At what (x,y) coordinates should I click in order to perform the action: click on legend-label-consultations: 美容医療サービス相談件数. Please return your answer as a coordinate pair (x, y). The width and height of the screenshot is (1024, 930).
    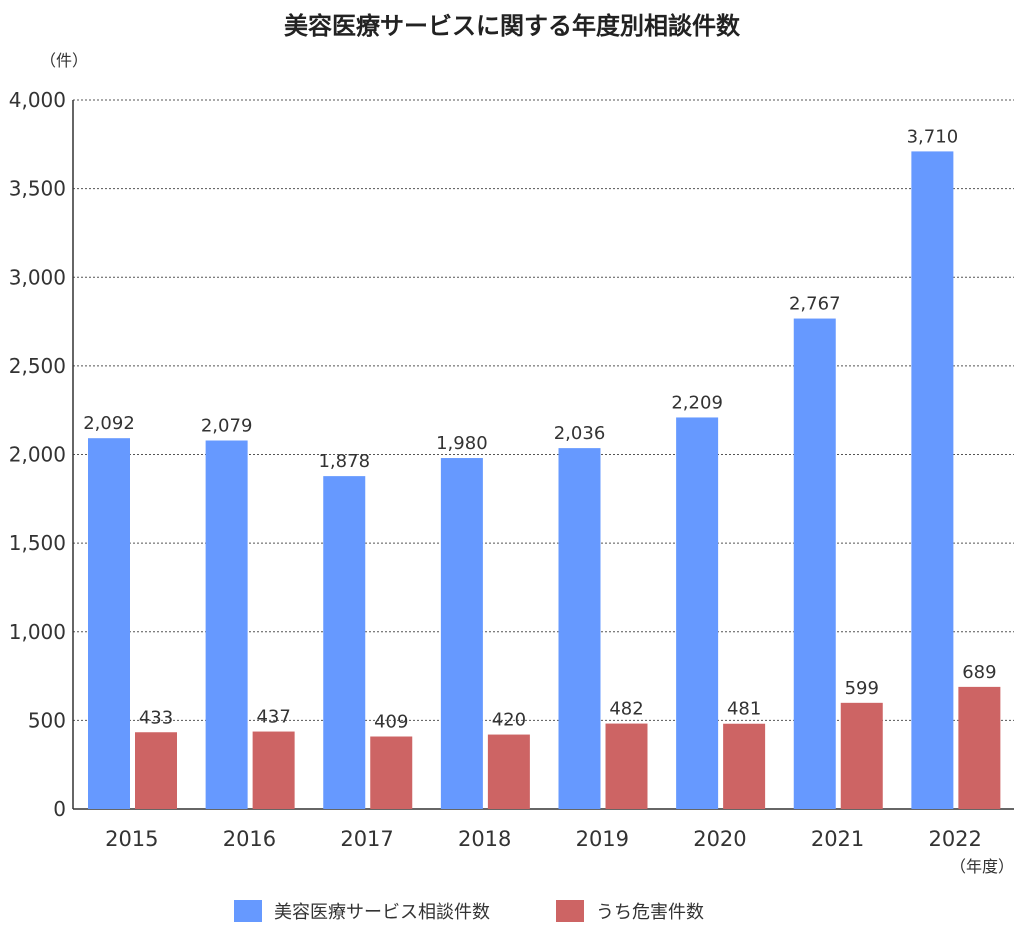
    Looking at the image, I should click on (382, 912).